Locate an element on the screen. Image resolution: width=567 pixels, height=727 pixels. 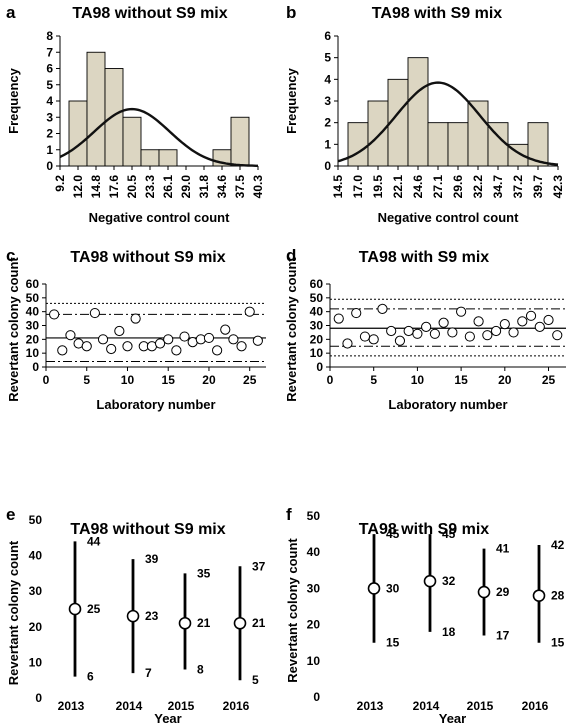
x-tick-label: 39.7 is located at coordinates (538, 187).